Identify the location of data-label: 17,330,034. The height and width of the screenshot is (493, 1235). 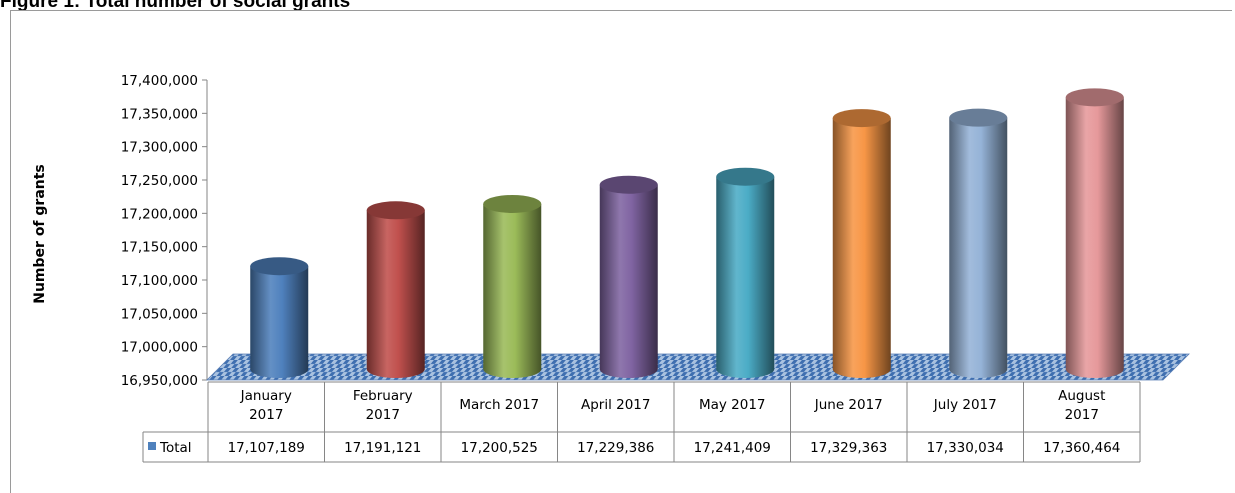
(965, 448).